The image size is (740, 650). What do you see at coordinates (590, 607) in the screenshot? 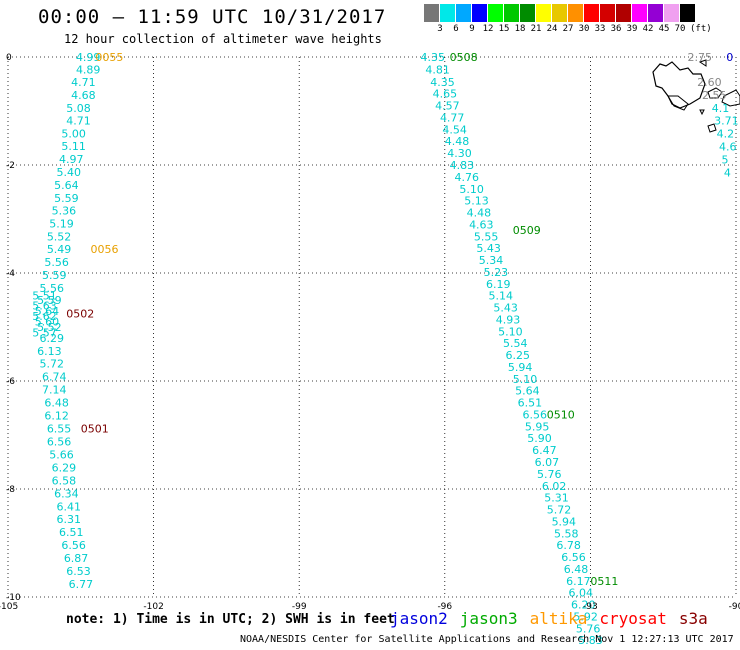
I see `x-tick-label: -93` at bounding box center [590, 607].